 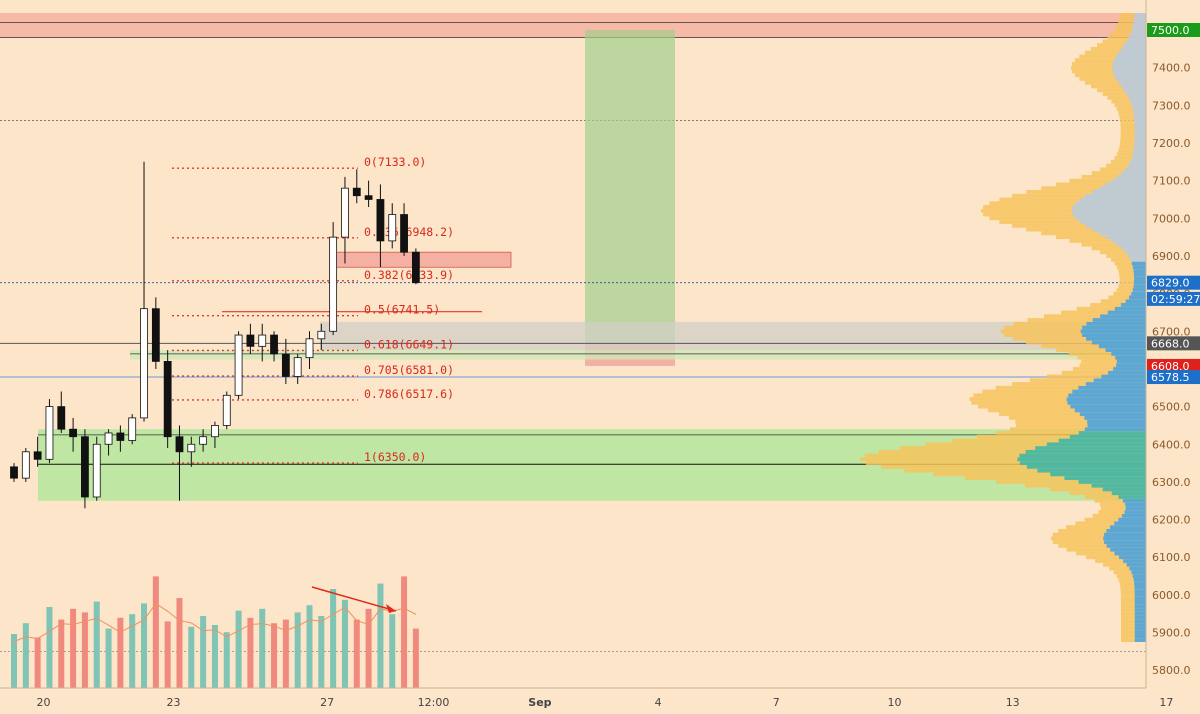 What do you see at coordinates (1170, 377) in the screenshot?
I see `price-tag-label: 6578.5` at bounding box center [1170, 377].